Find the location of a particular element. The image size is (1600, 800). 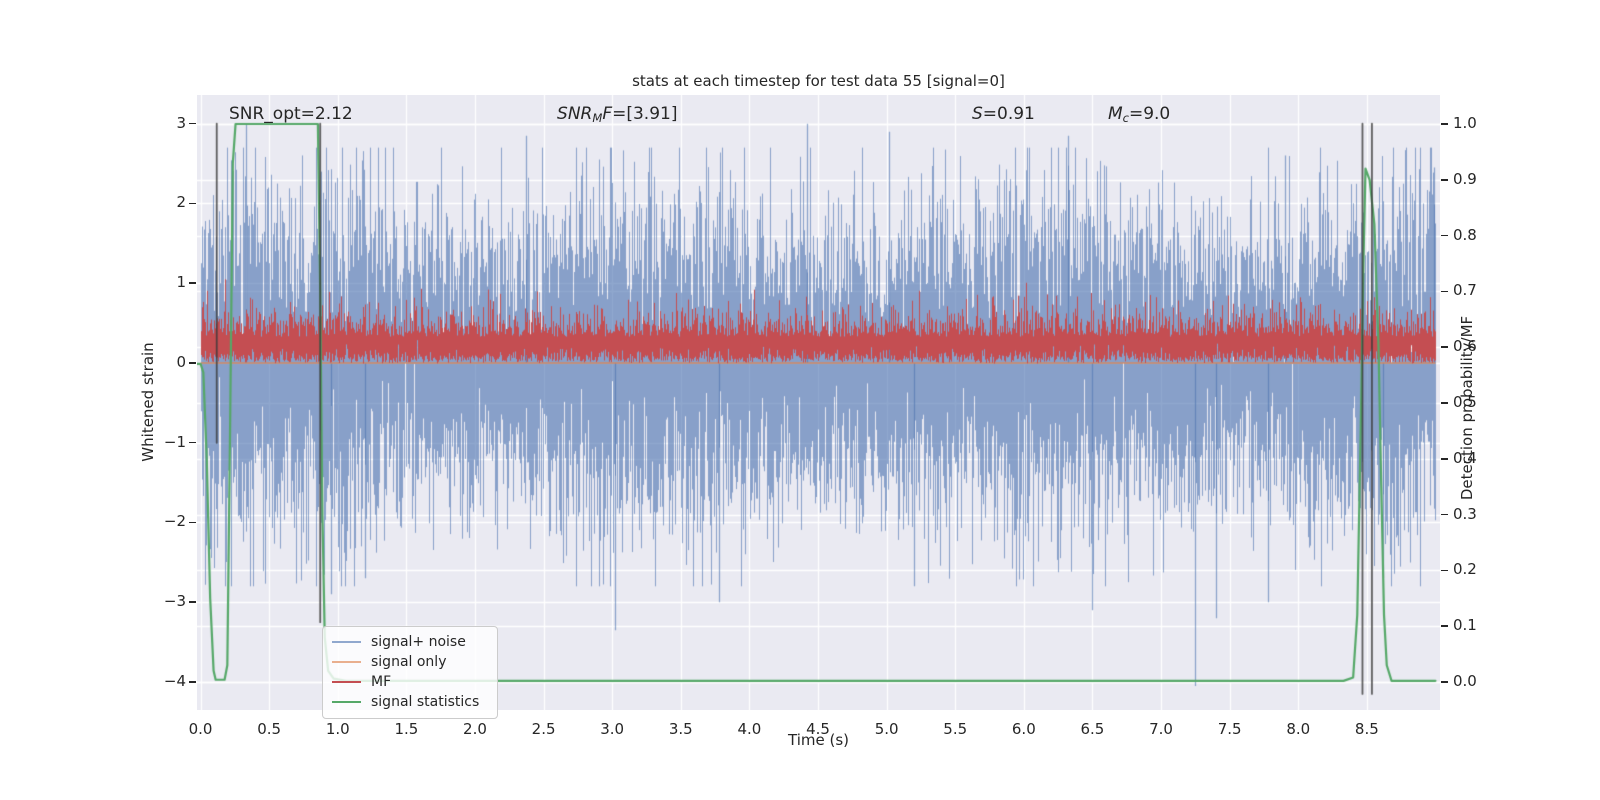

legend-item-2: MF is located at coordinates (414, 682).